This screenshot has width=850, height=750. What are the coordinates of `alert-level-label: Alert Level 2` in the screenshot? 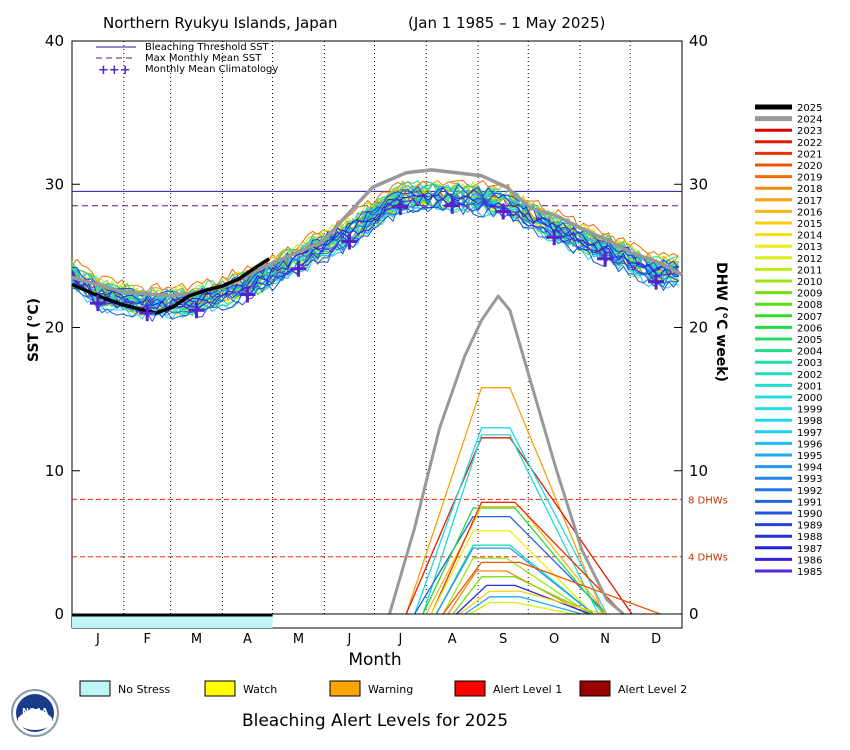 It's located at (652, 689).